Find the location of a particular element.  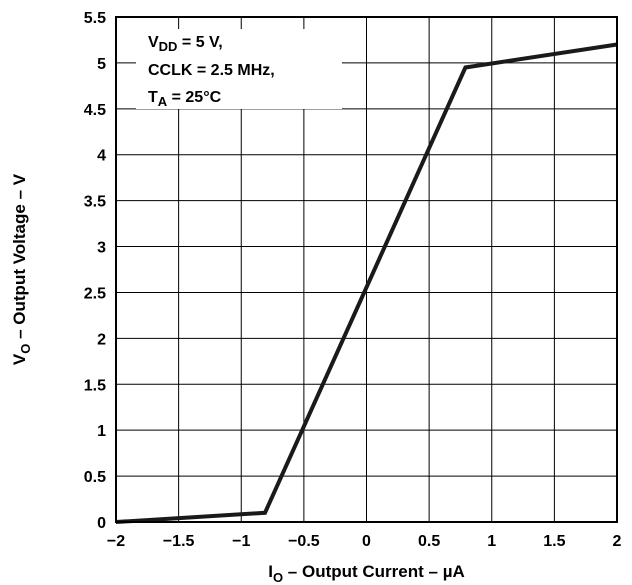

x-tick-label: 1.5 is located at coordinates (554, 541).